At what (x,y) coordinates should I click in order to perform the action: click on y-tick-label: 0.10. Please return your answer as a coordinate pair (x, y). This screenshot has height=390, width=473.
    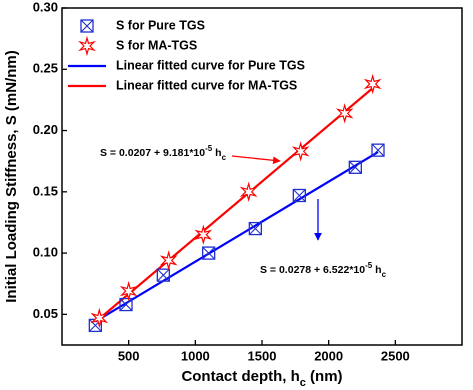
    Looking at the image, I should click on (45, 252).